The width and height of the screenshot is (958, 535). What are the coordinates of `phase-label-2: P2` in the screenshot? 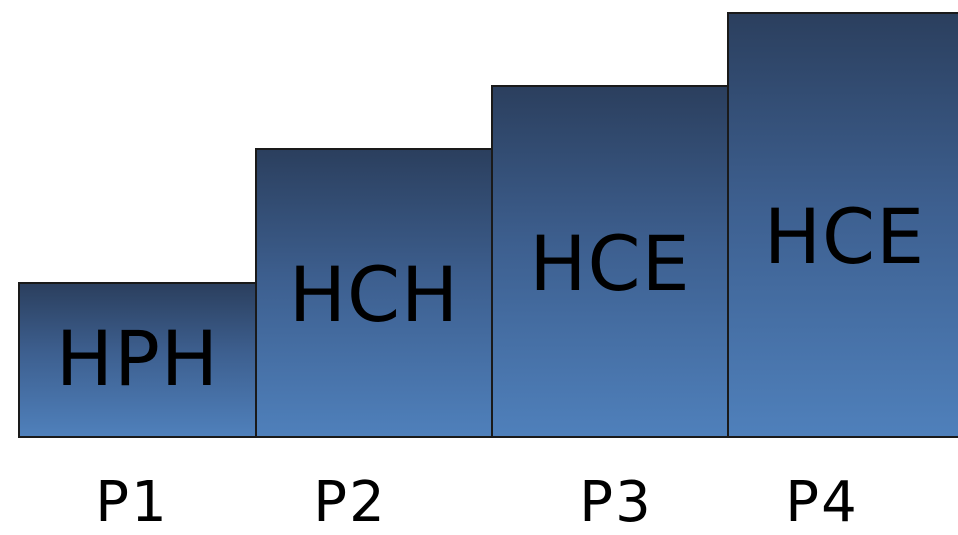 It's located at (350, 502).